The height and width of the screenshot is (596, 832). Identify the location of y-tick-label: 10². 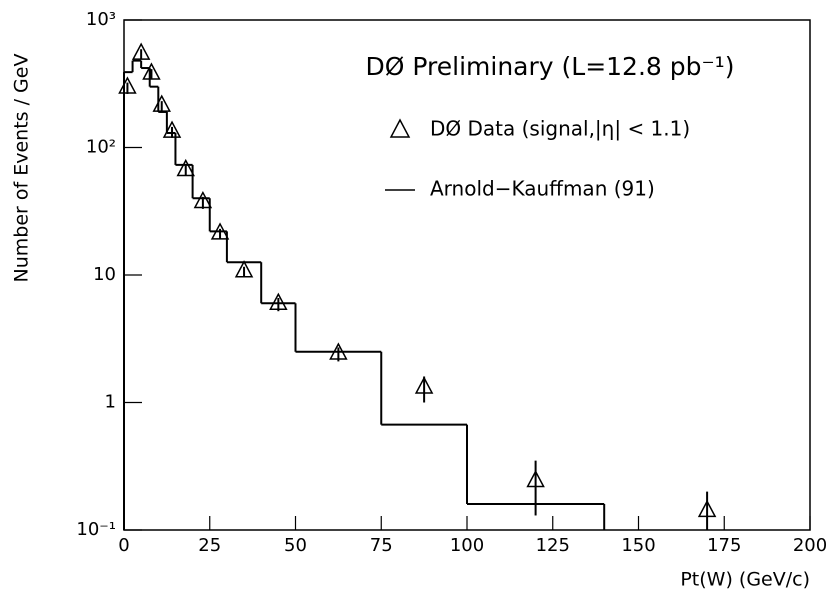
(101, 147).